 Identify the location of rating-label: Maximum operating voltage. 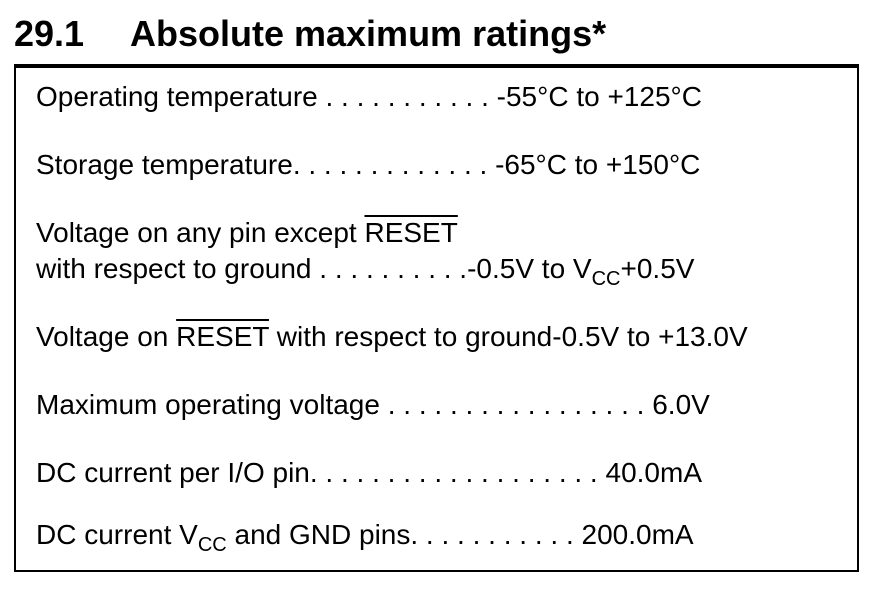
(208, 404).